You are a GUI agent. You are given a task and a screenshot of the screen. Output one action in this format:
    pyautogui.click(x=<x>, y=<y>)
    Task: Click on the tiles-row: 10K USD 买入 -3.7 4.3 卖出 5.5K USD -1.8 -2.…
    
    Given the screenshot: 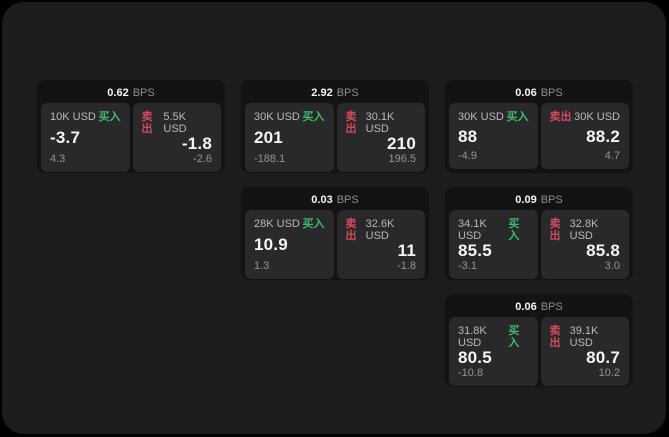 What is the action you would take?
    pyautogui.click(x=131, y=137)
    